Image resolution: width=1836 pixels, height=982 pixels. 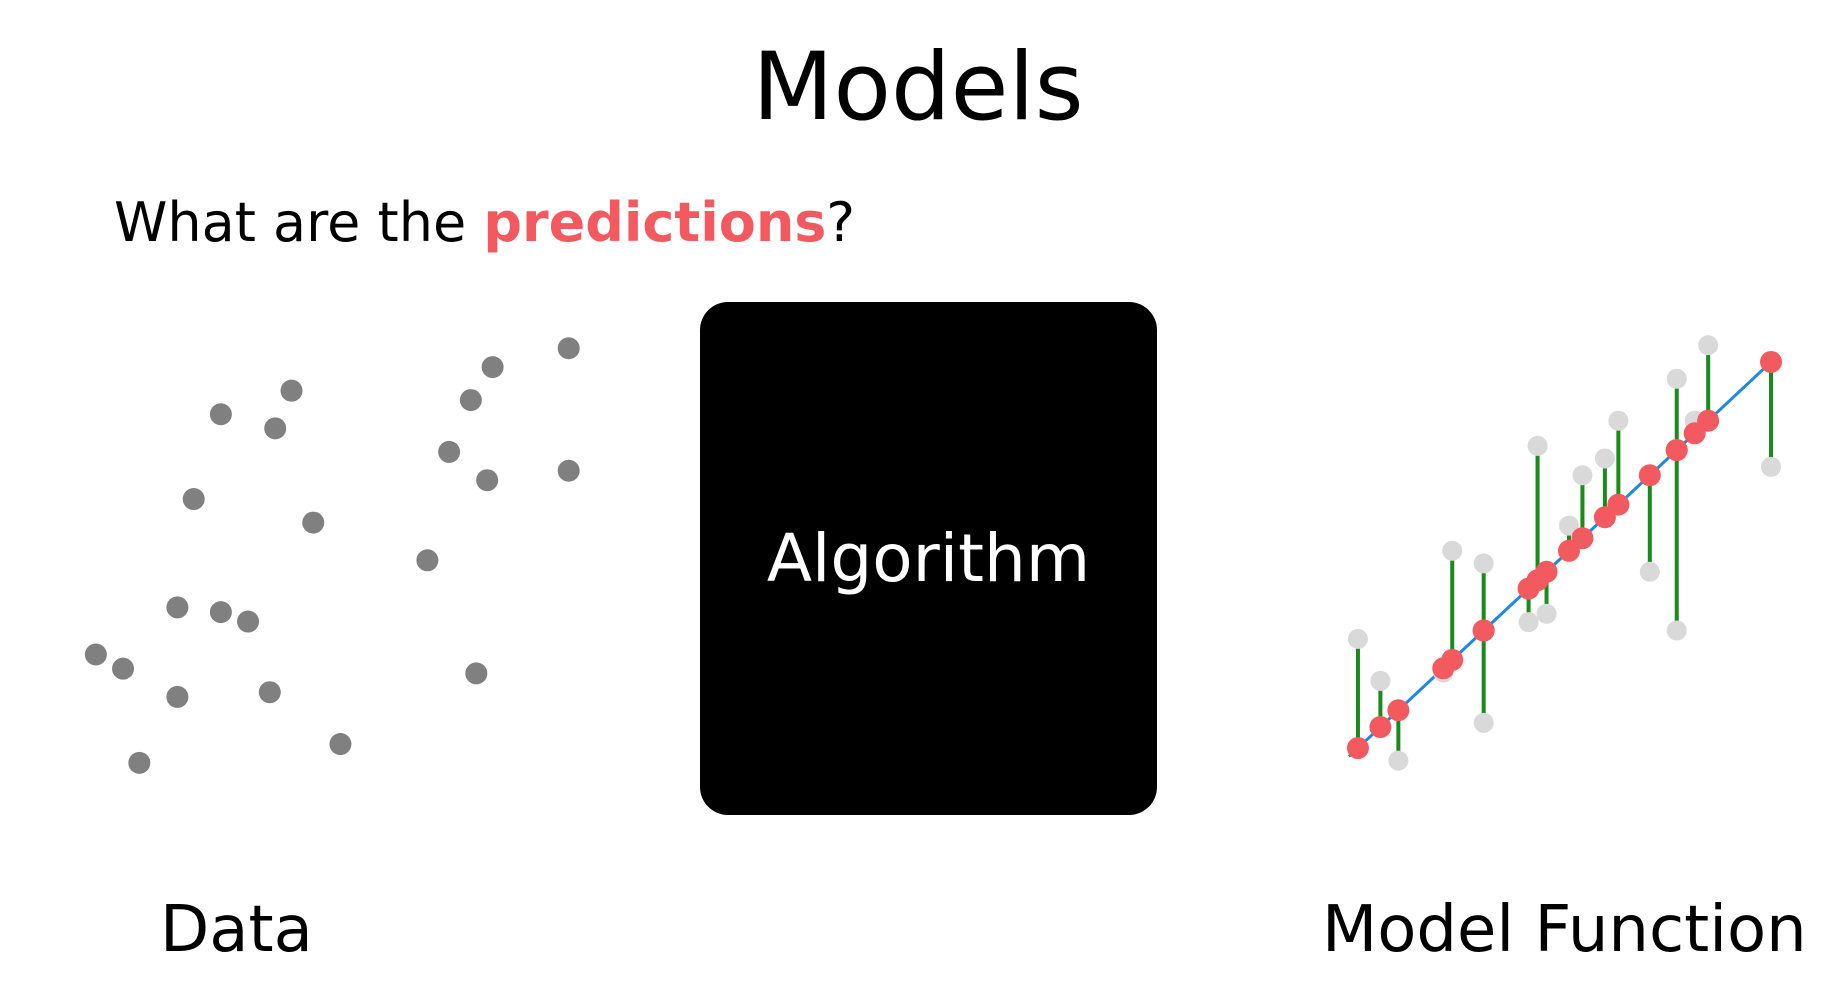 I want to click on slide-title: Models, so click(x=918, y=87).